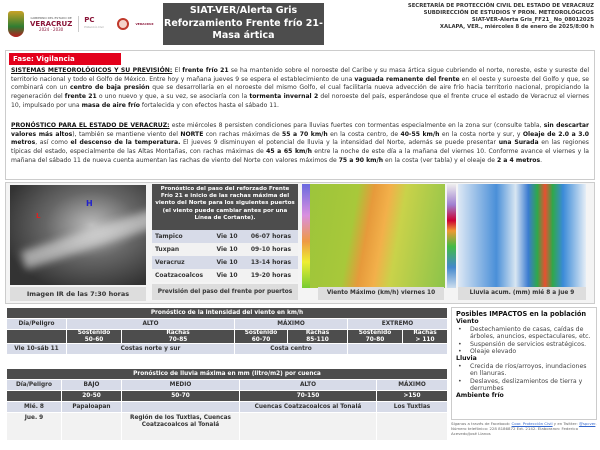 The height and width of the screenshot is (450, 600). I want to click on highlighted-text: masa de aire frío, so click(110, 105).